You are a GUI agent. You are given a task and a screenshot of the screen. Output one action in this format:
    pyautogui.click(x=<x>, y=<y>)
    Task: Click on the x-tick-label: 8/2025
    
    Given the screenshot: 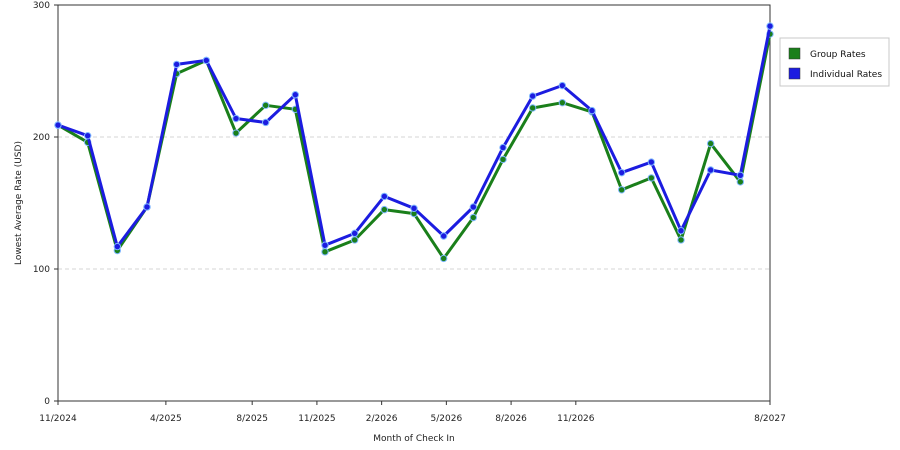 What is the action you would take?
    pyautogui.click(x=252, y=419)
    